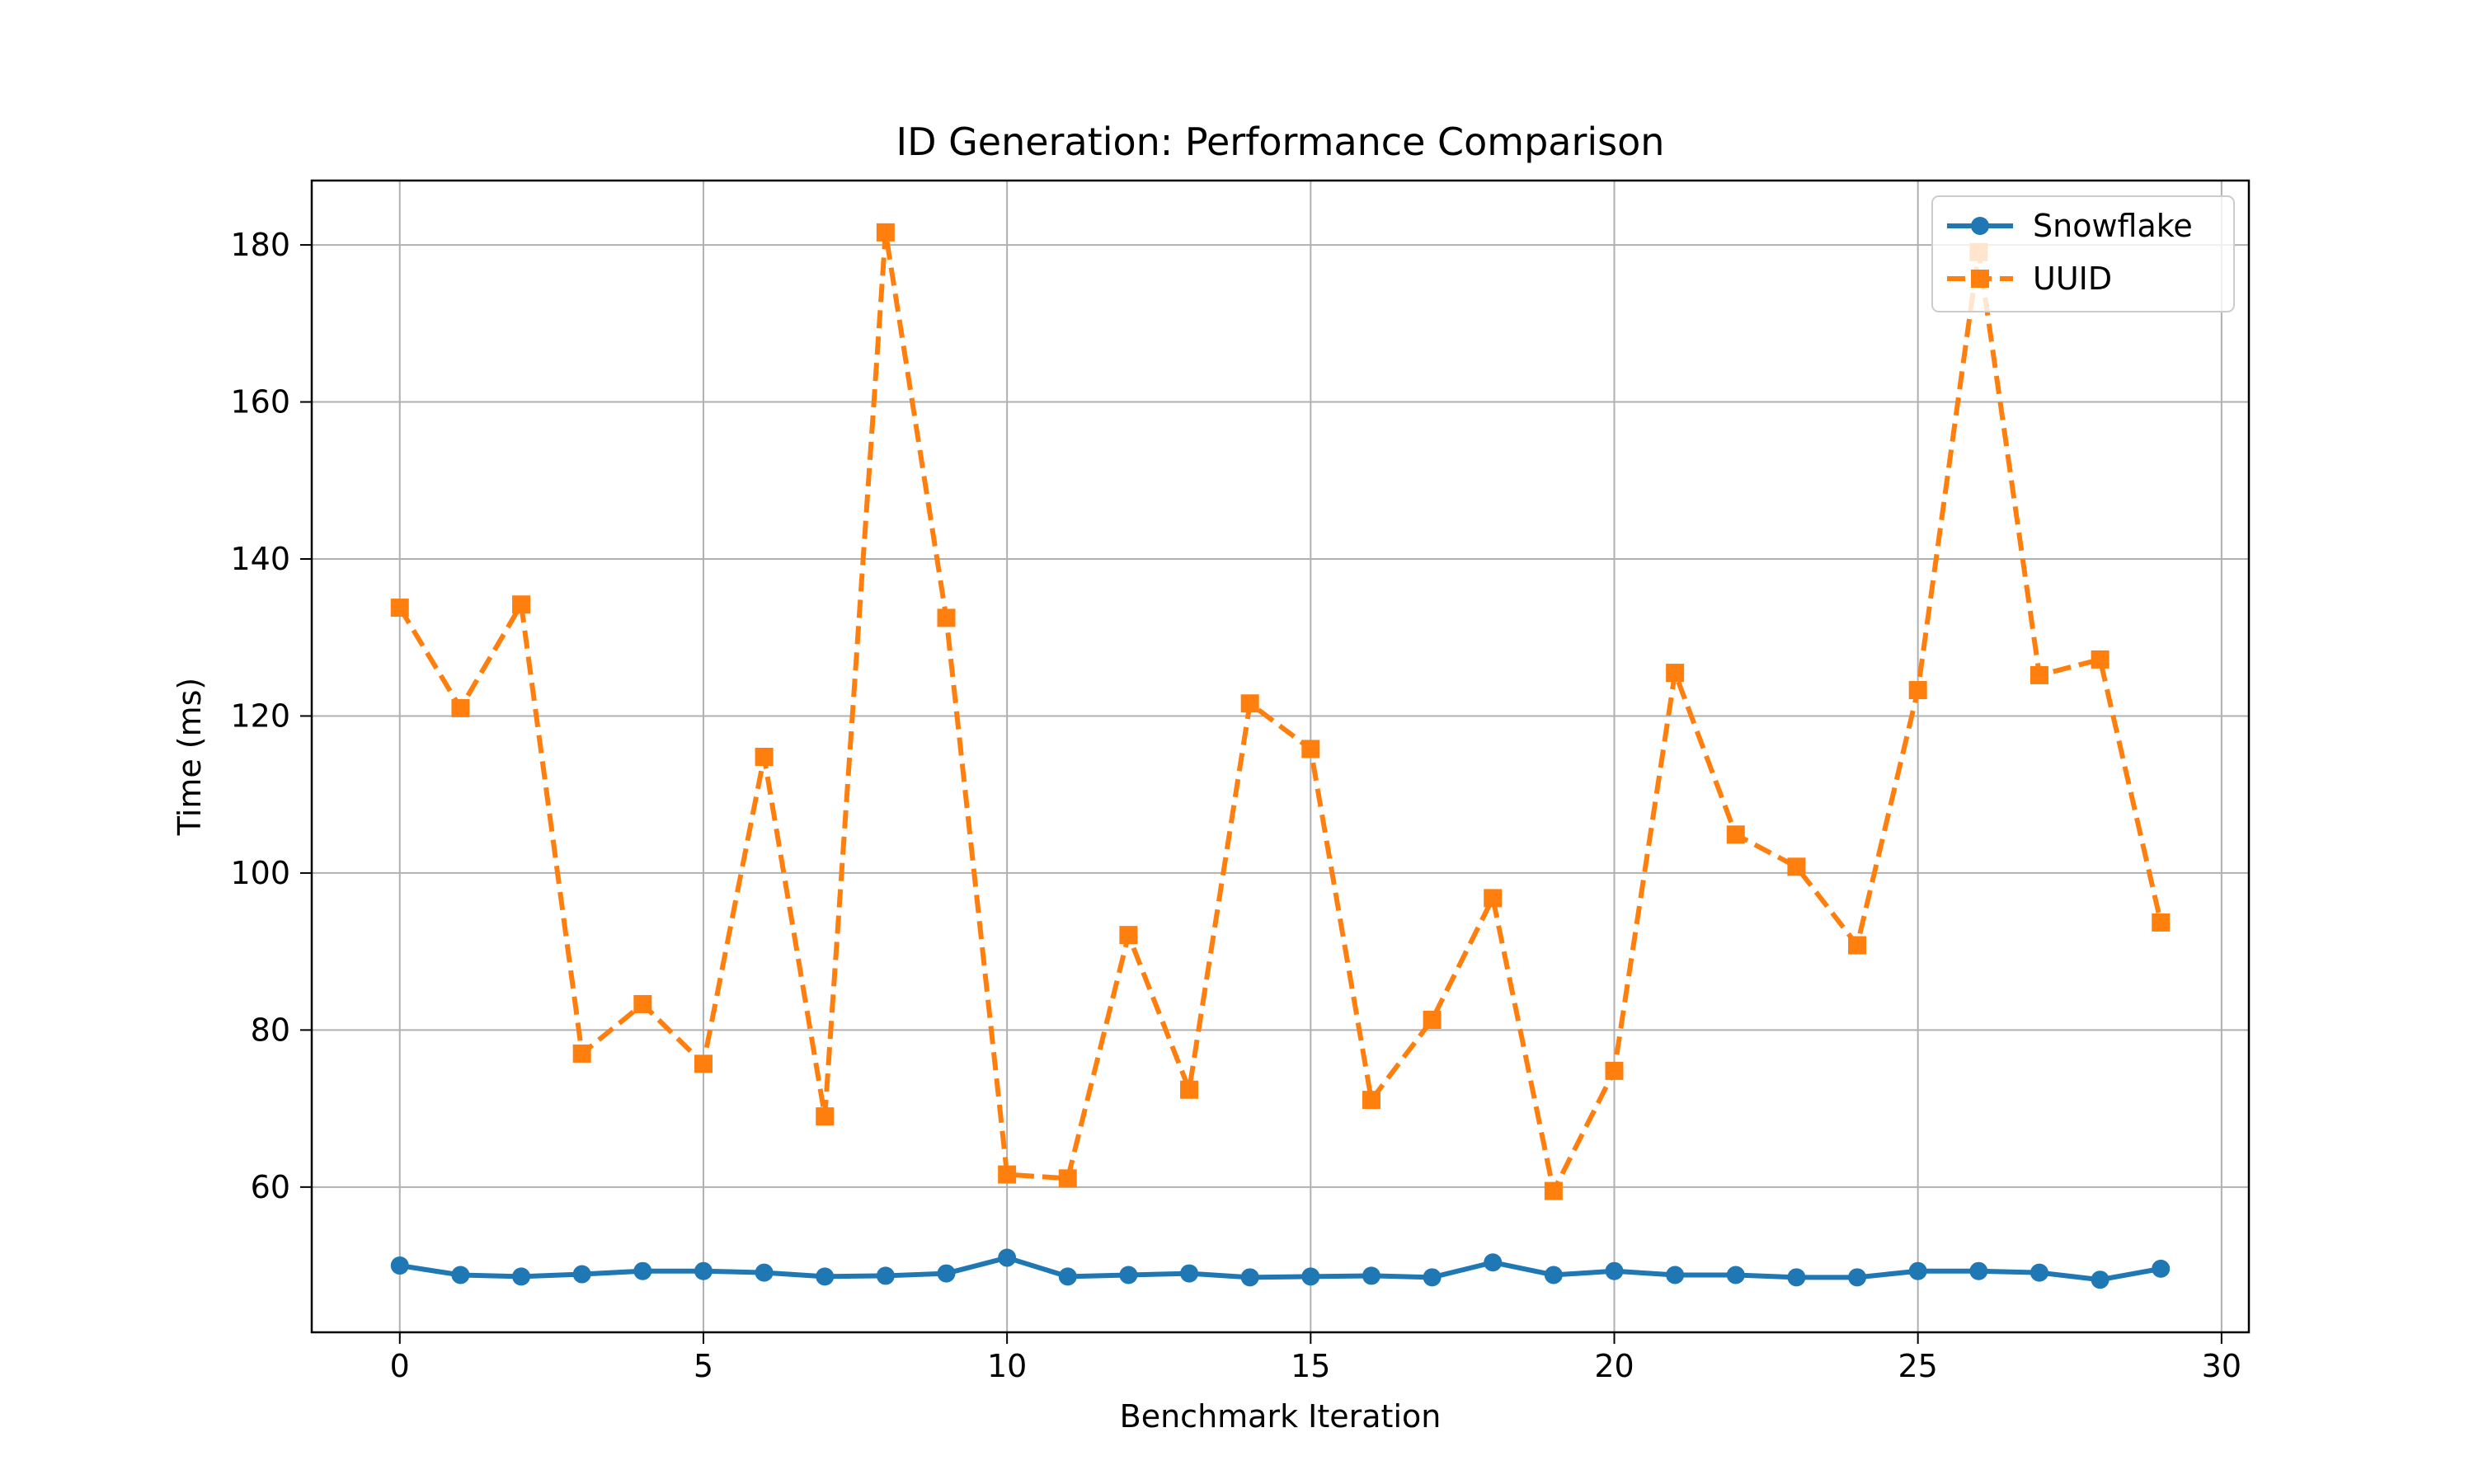  I want to click on series-line, so click(1280, 1269).